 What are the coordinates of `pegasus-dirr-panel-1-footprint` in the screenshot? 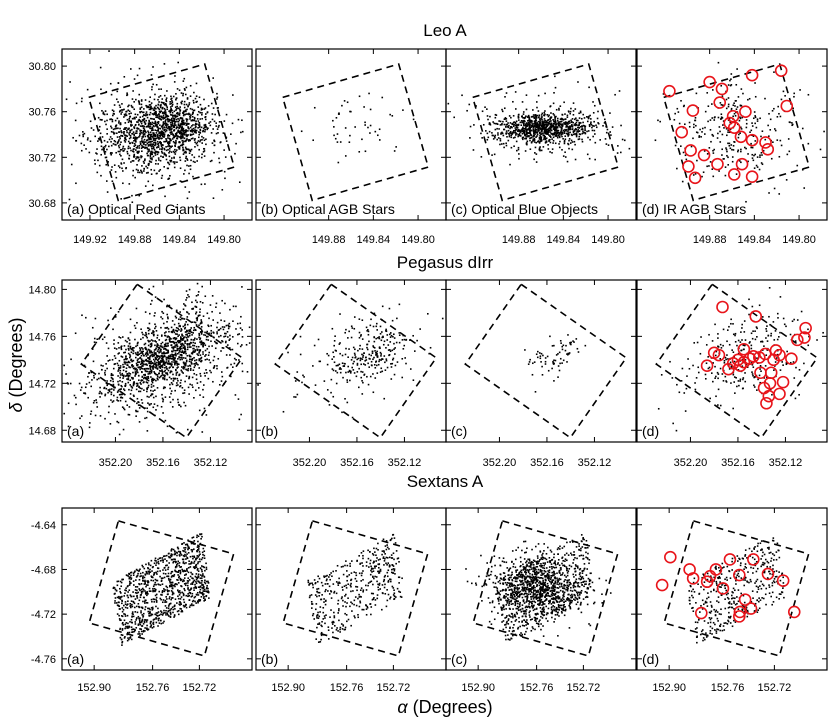 It's located at (162, 361).